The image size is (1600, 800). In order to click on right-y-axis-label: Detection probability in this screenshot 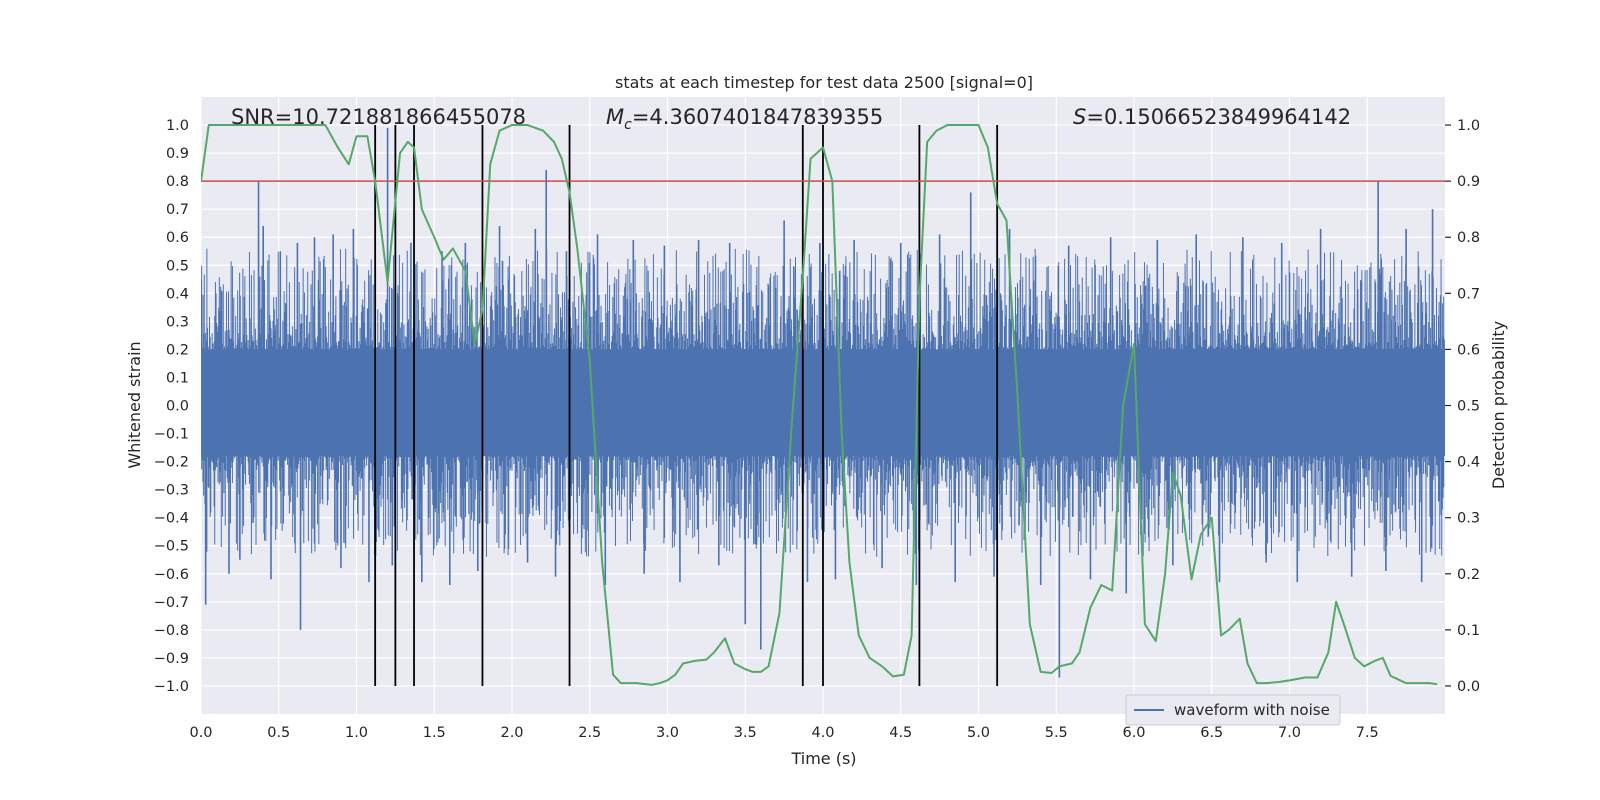, I will do `click(1498, 405)`.